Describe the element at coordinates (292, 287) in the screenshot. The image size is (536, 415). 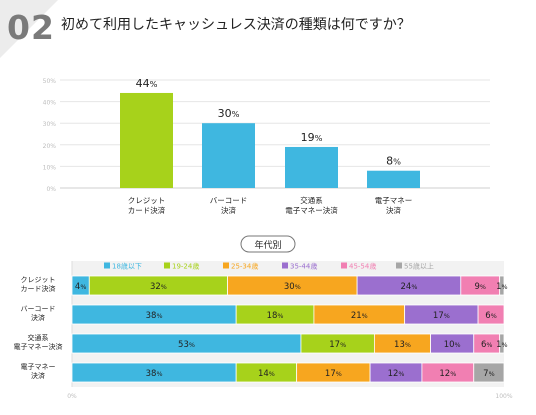
I see `segment-value-label: 30%` at that location.